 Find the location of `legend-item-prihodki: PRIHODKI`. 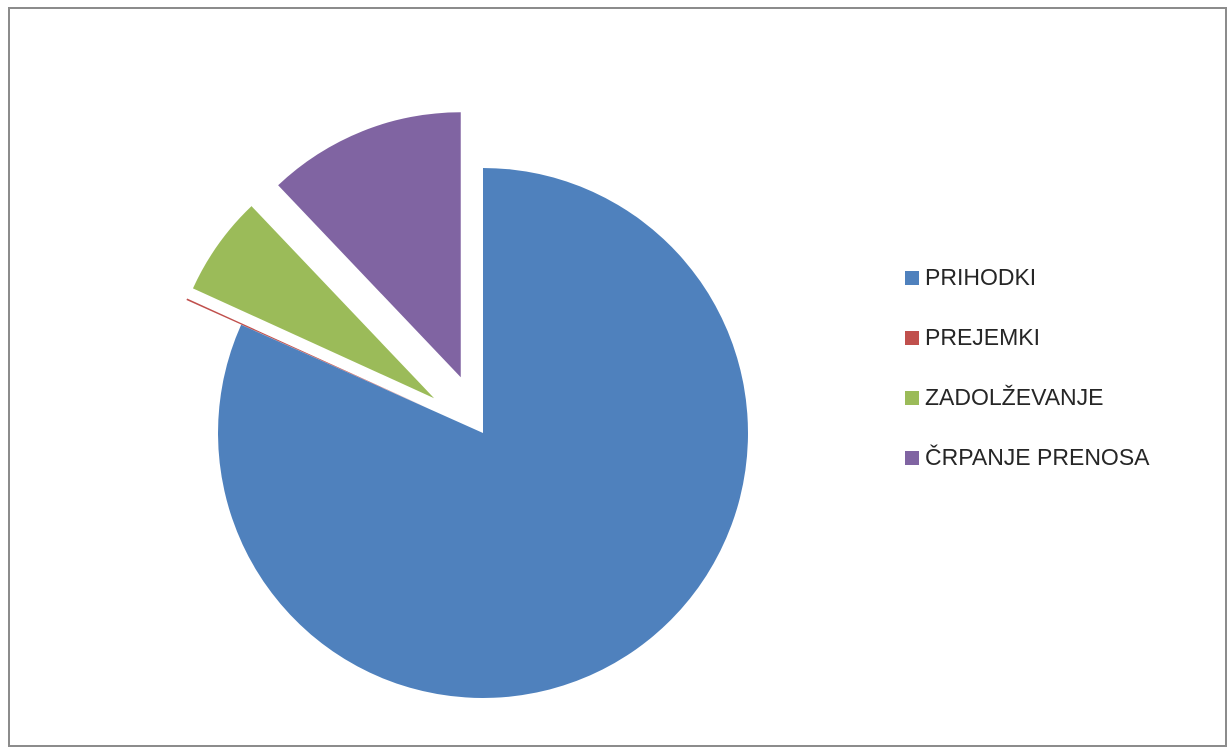

legend-item-prihodki: PRIHODKI is located at coordinates (1027, 277).